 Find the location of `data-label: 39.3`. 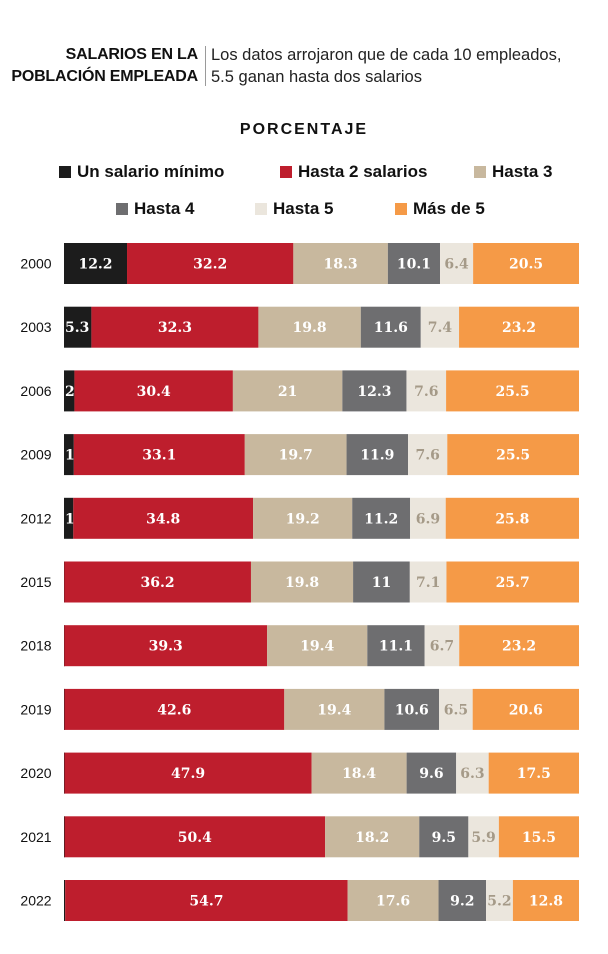

data-label: 39.3 is located at coordinates (166, 647).